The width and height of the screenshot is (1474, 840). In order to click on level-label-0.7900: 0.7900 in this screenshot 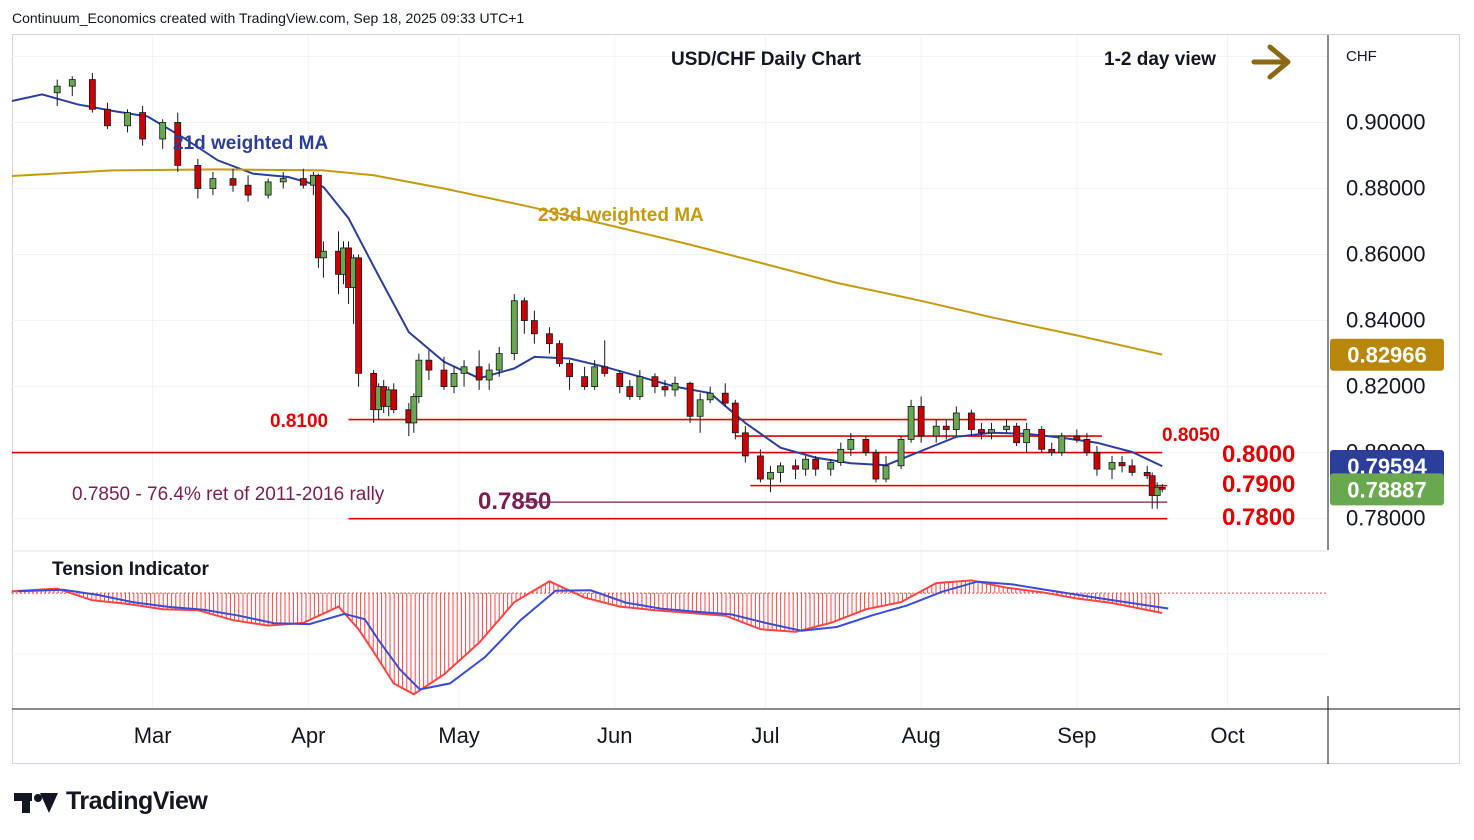, I will do `click(1258, 484)`.